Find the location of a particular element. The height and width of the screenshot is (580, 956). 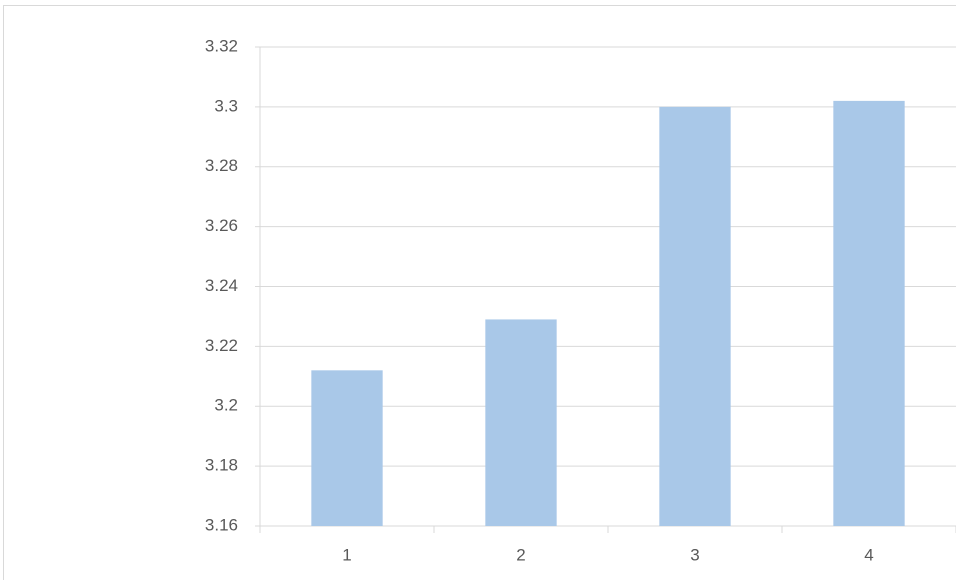

y-tick-label: 3.16 is located at coordinates (221, 524).